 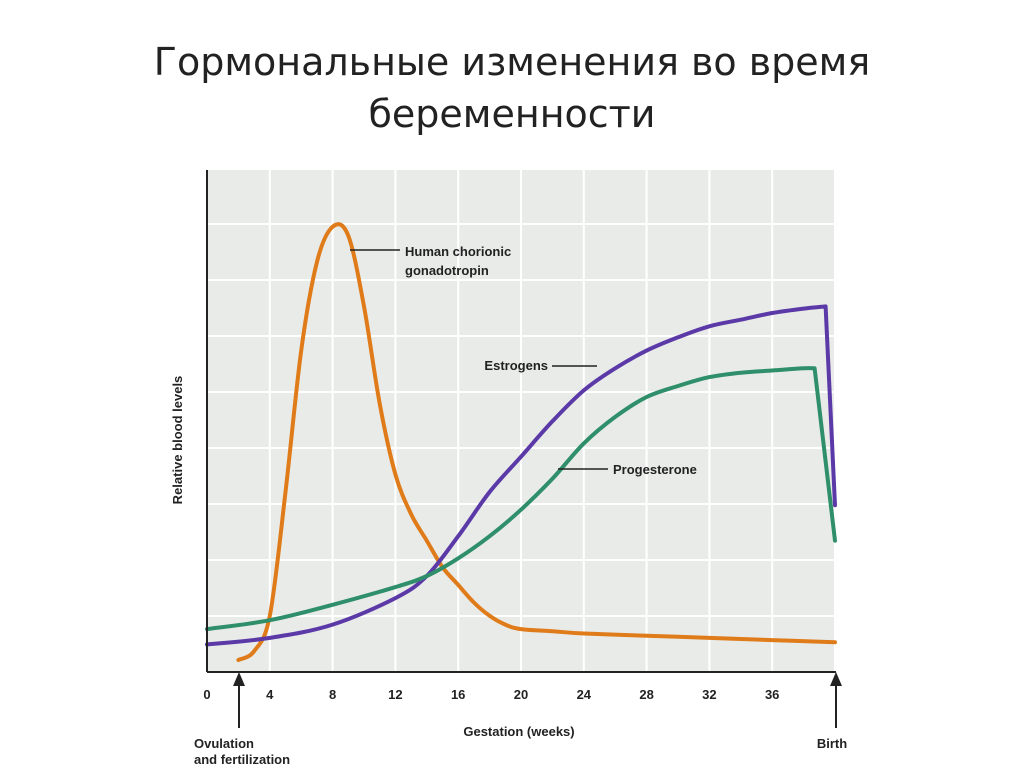 What do you see at coordinates (395, 694) in the screenshot?
I see `x-tick-label: 12` at bounding box center [395, 694].